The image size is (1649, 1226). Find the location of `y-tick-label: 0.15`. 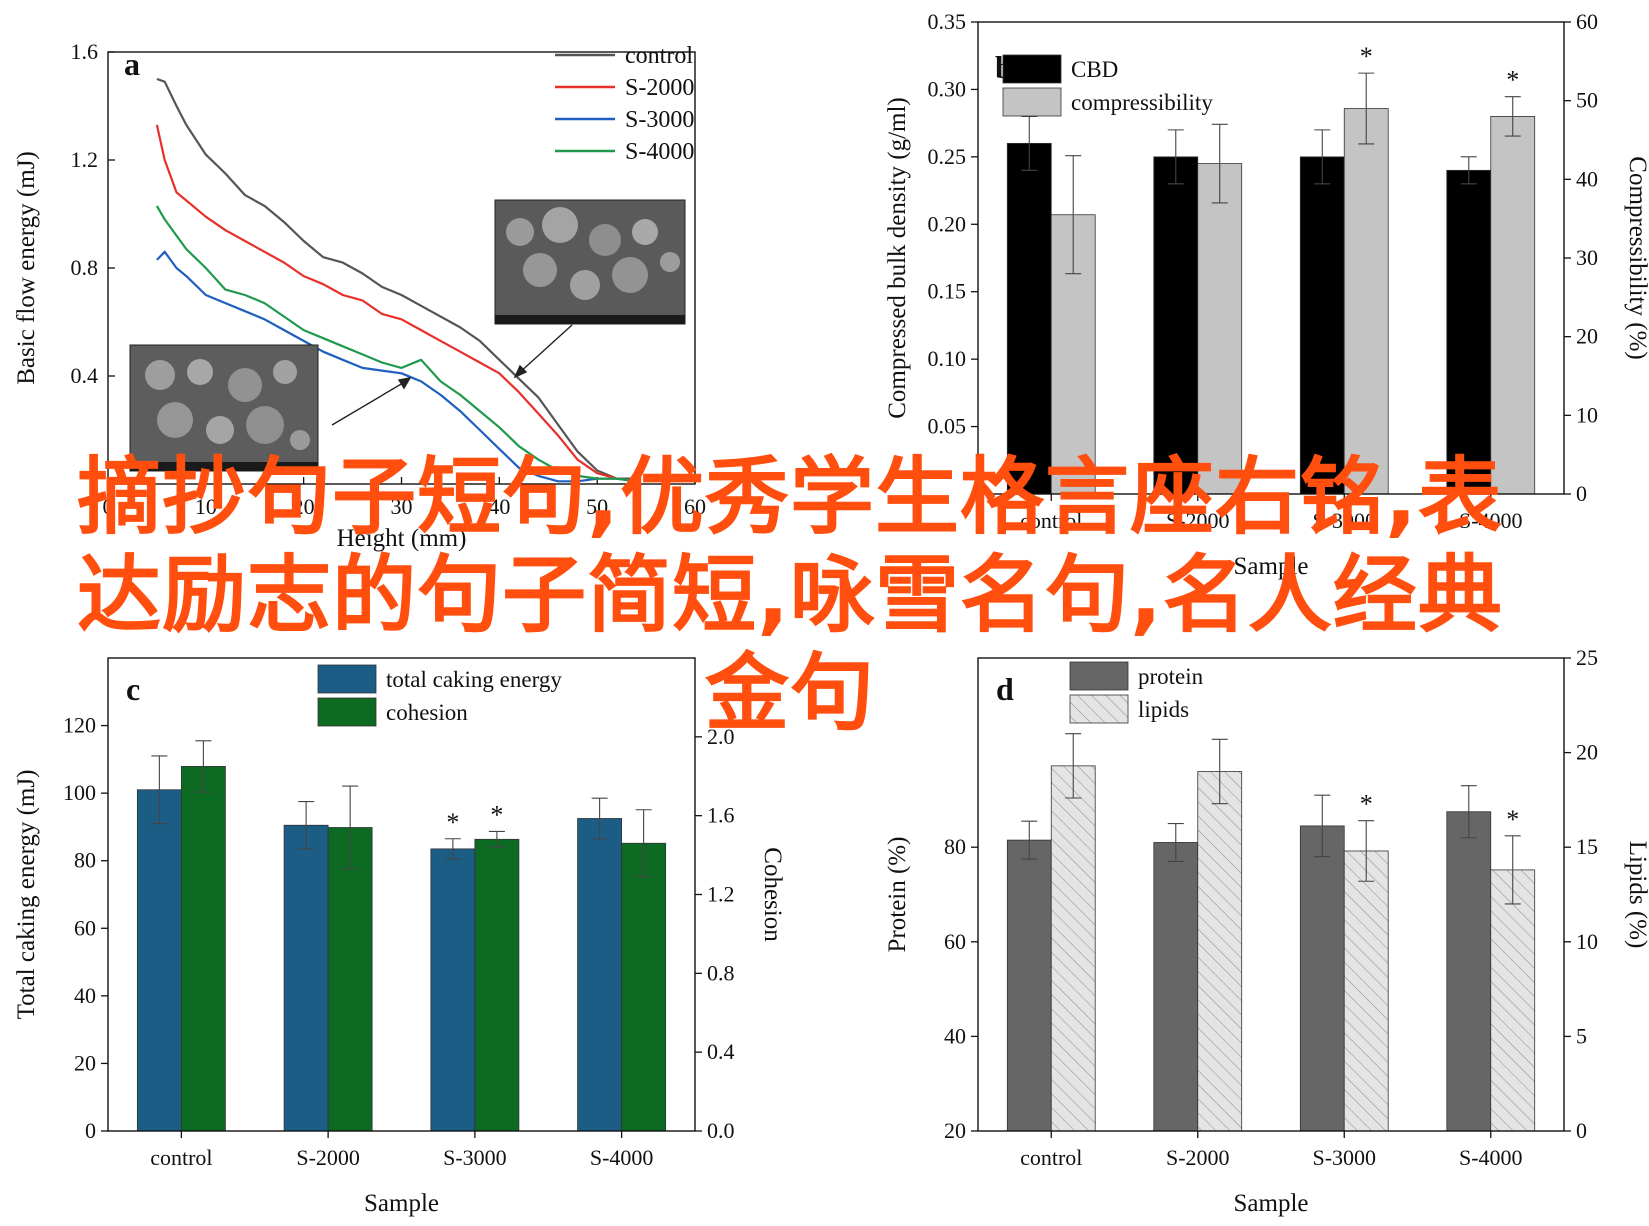

y-tick-label: 0.15 is located at coordinates (947, 291).